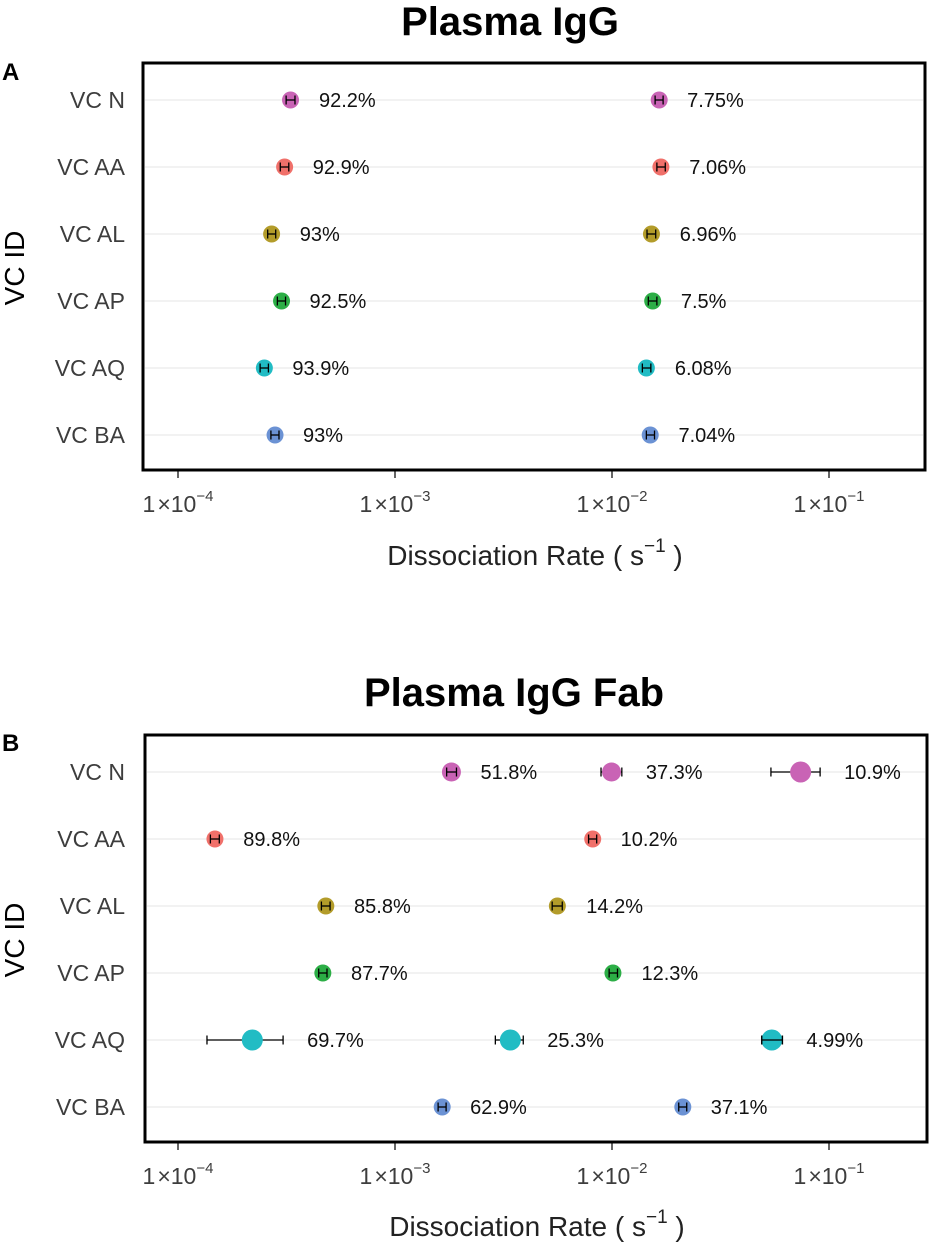 The image size is (932, 1248). Describe the element at coordinates (504, 494) in the screenshot. I see `x-axis-ticks: 1×10⁻⁴ 1×10−3 1×10⁻² 1×10⁻¹` at that location.